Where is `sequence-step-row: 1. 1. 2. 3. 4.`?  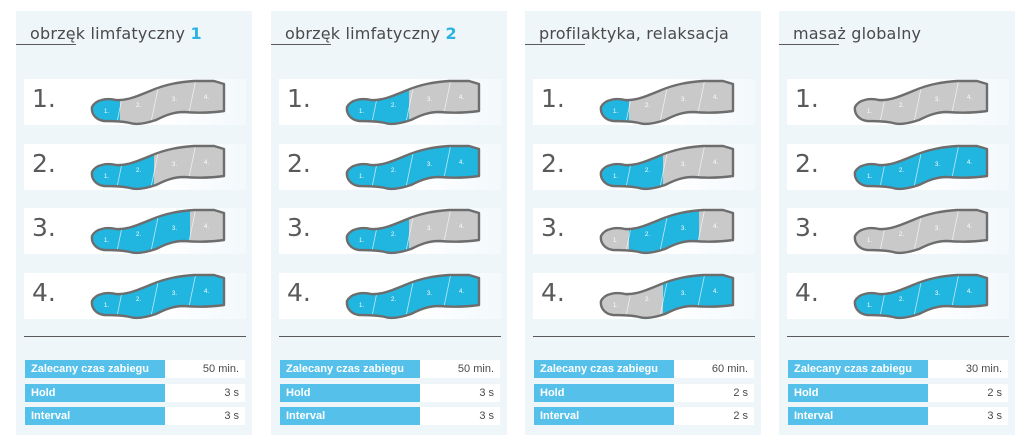
sequence-step-row: 1. 1. 2. 3. 4. is located at coordinates (898, 102).